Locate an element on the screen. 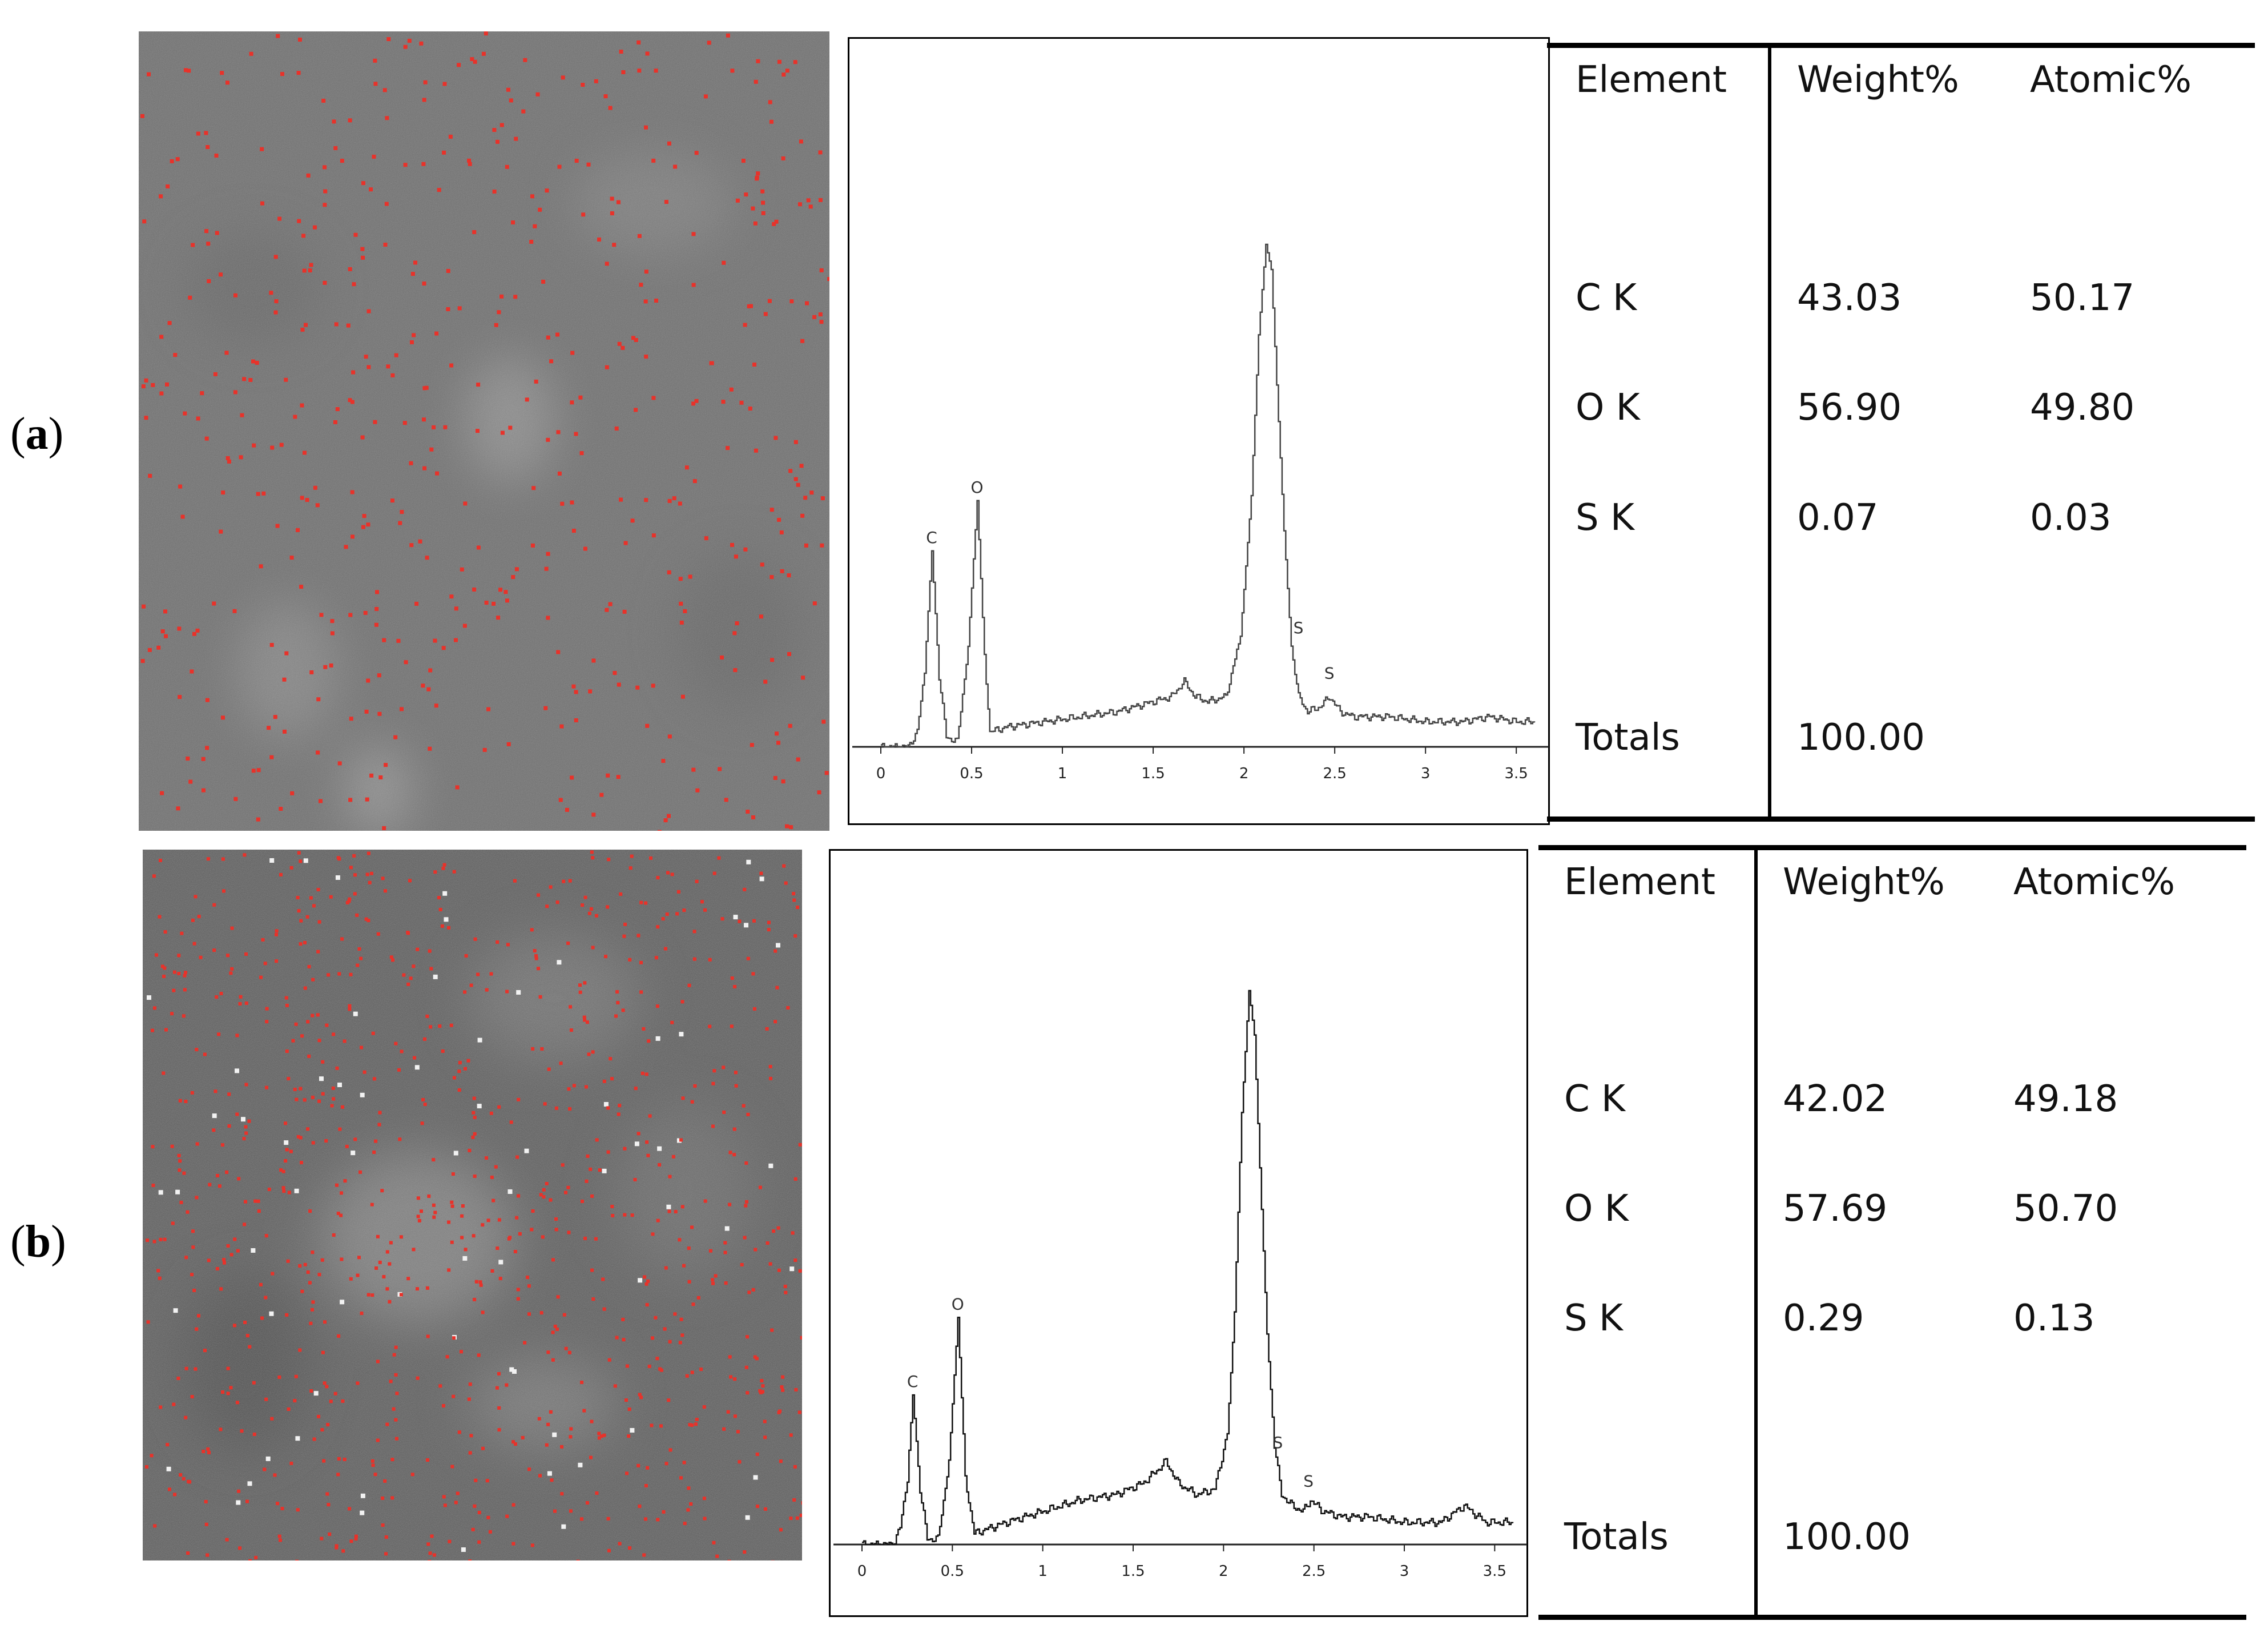 The image size is (2268, 1641). spectrum-a-tick-label-7: 3.5 is located at coordinates (1516, 773).